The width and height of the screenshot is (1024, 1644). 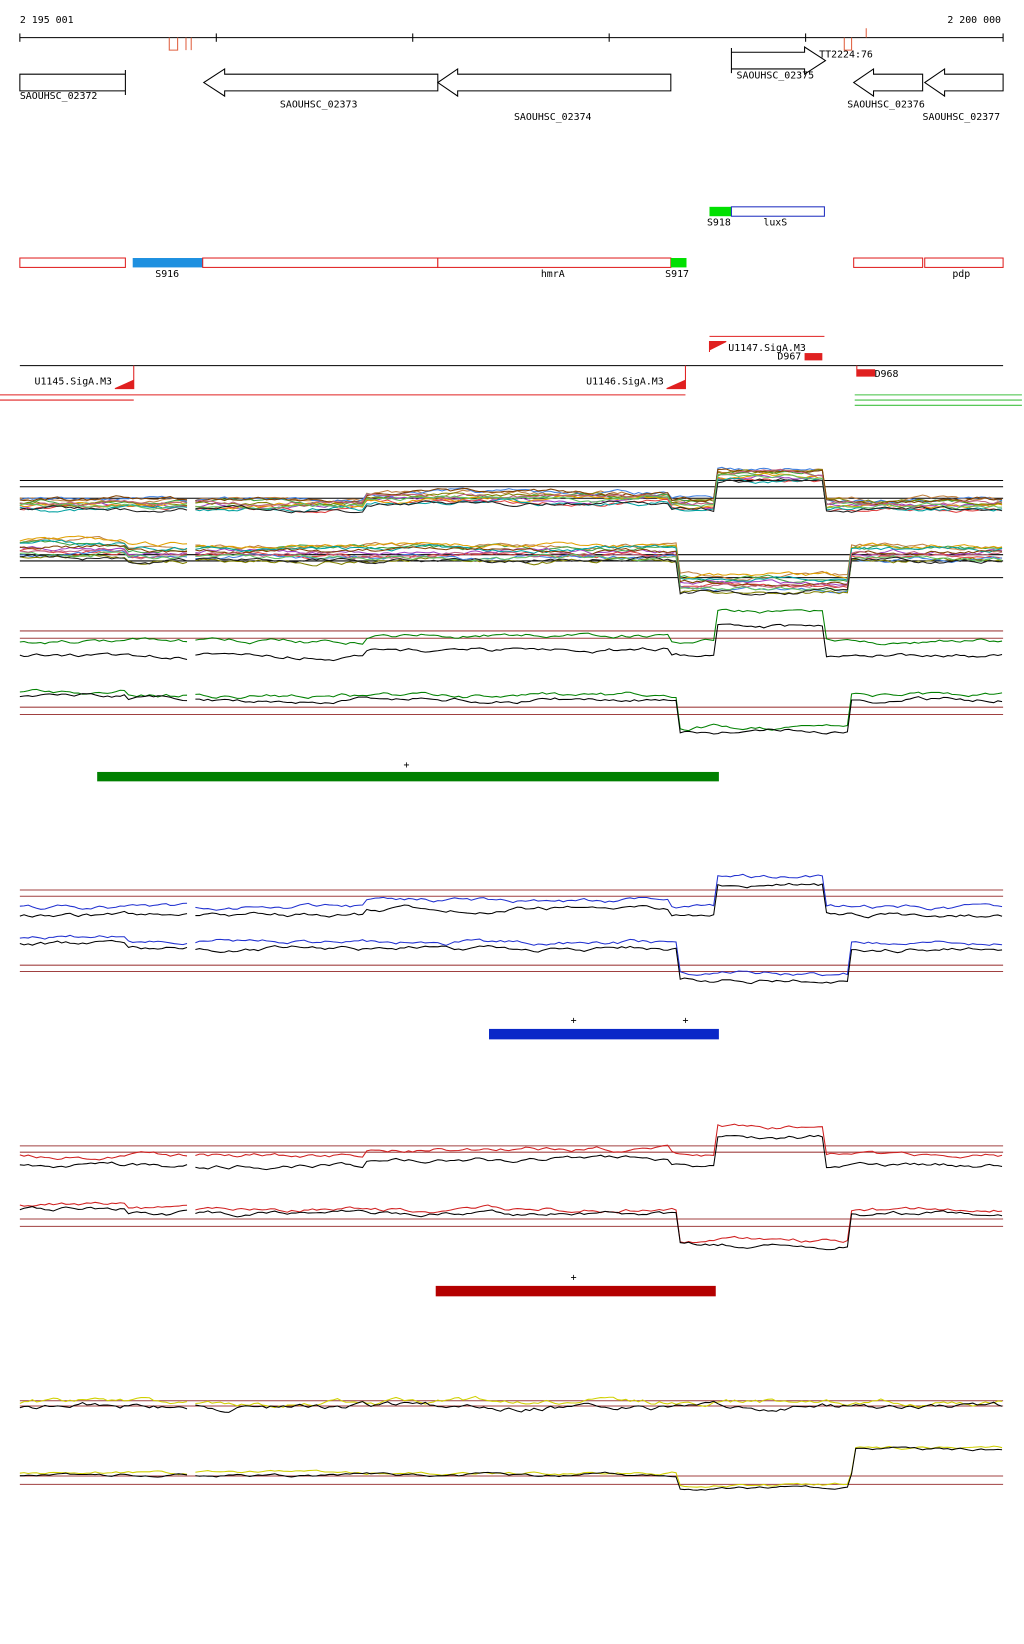 I want to click on gene-label: SAOUHSC_02376, so click(x=886, y=105).